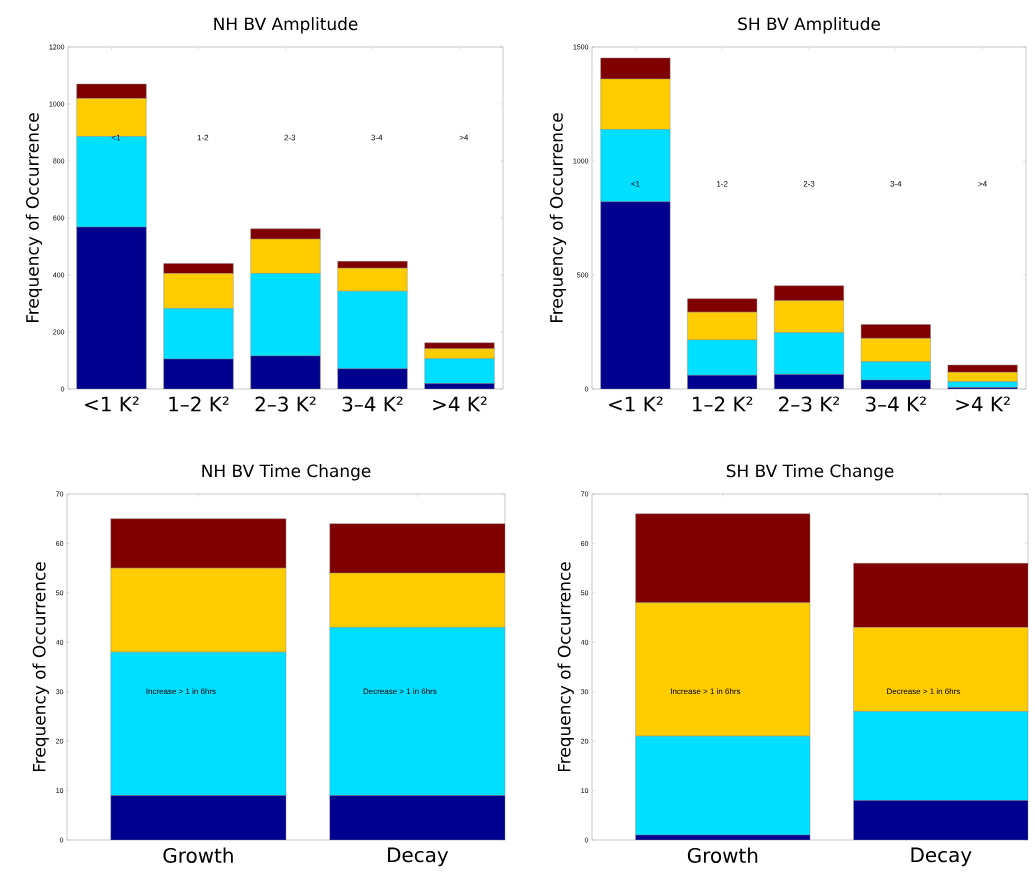 The width and height of the screenshot is (1035, 886). Describe the element at coordinates (286, 25) in the screenshot. I see `chart-title: NH BV Amplitude` at that location.